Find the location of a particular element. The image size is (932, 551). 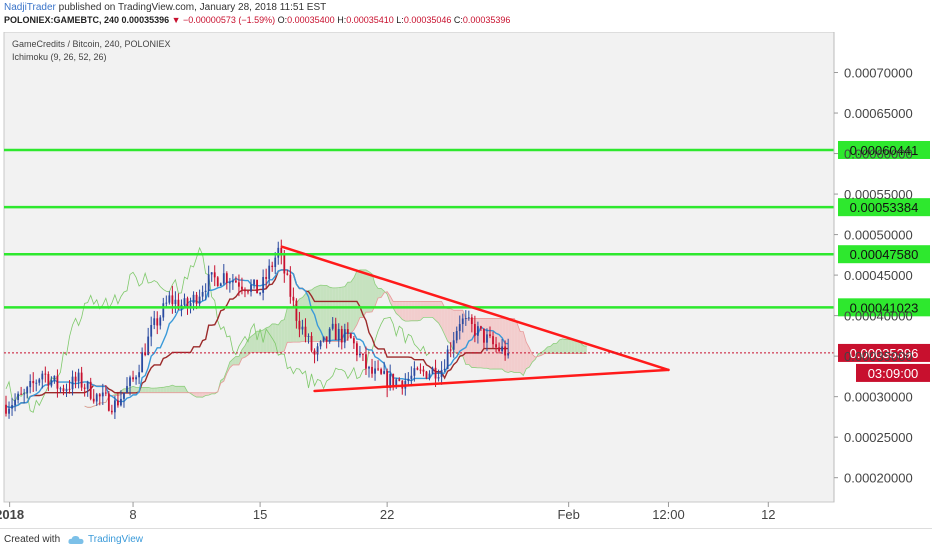

open-value: 0.00035400 is located at coordinates (311, 20).